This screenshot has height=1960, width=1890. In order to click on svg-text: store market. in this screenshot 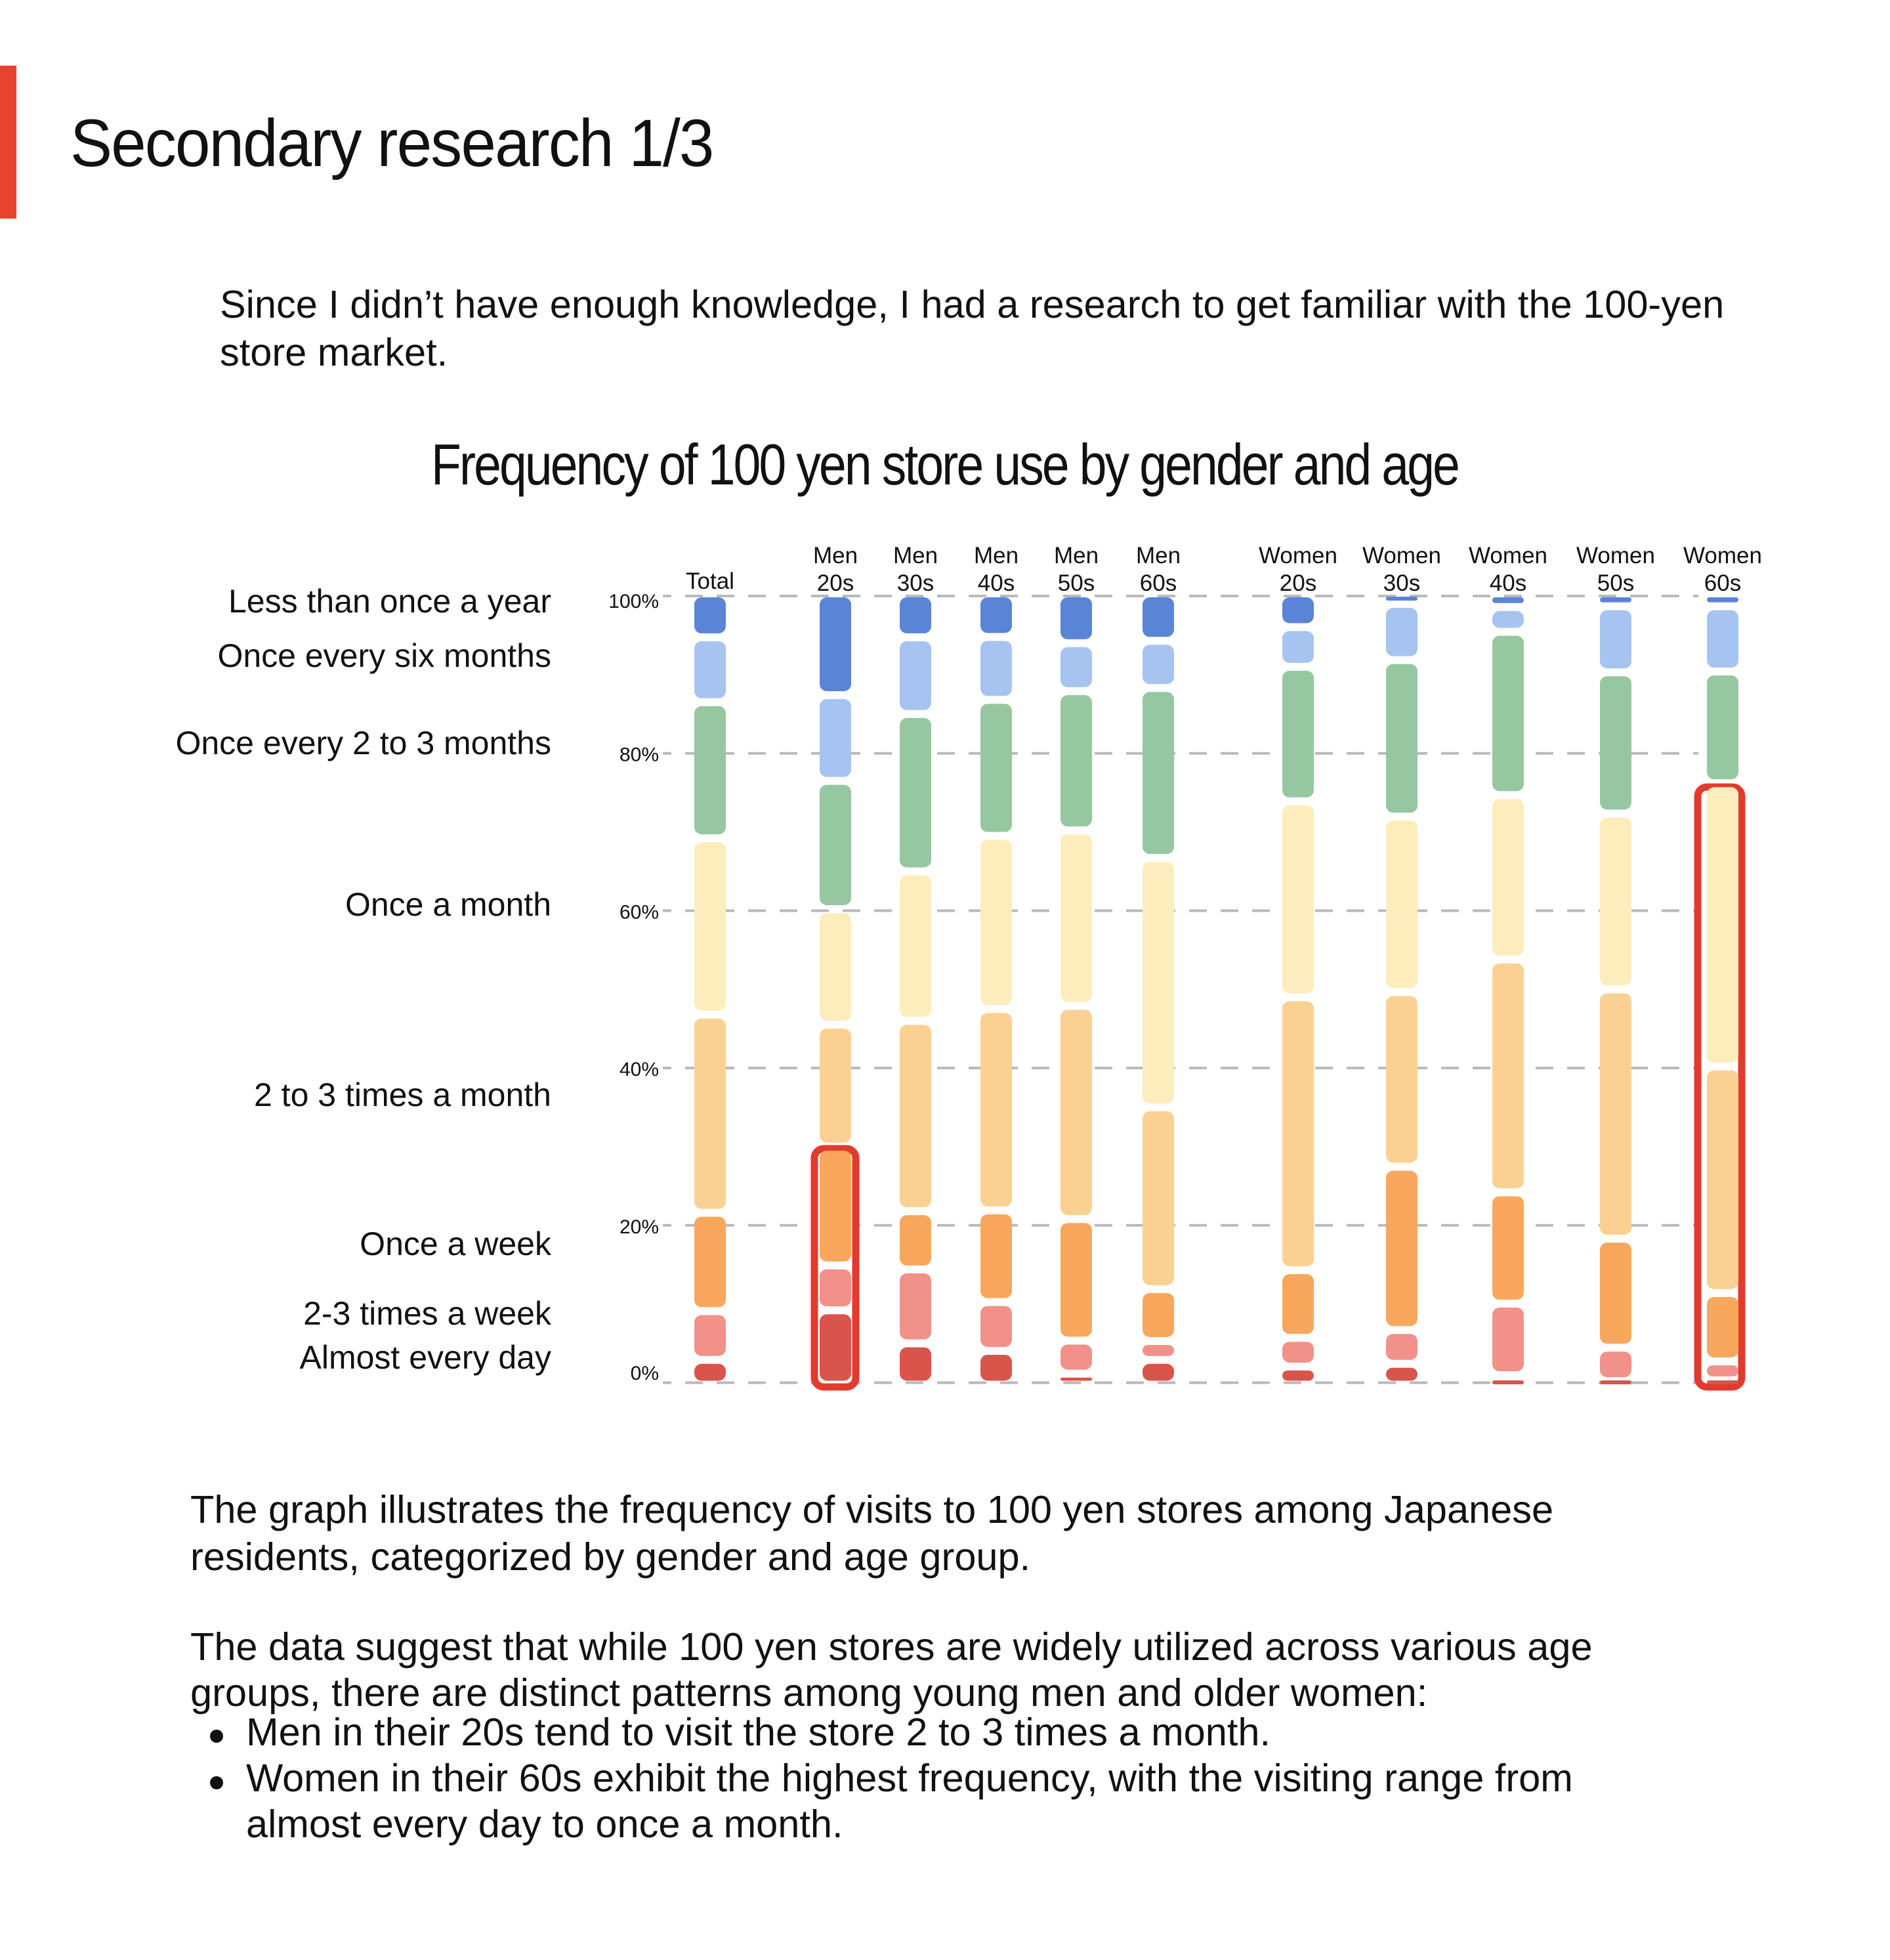, I will do `click(334, 352)`.